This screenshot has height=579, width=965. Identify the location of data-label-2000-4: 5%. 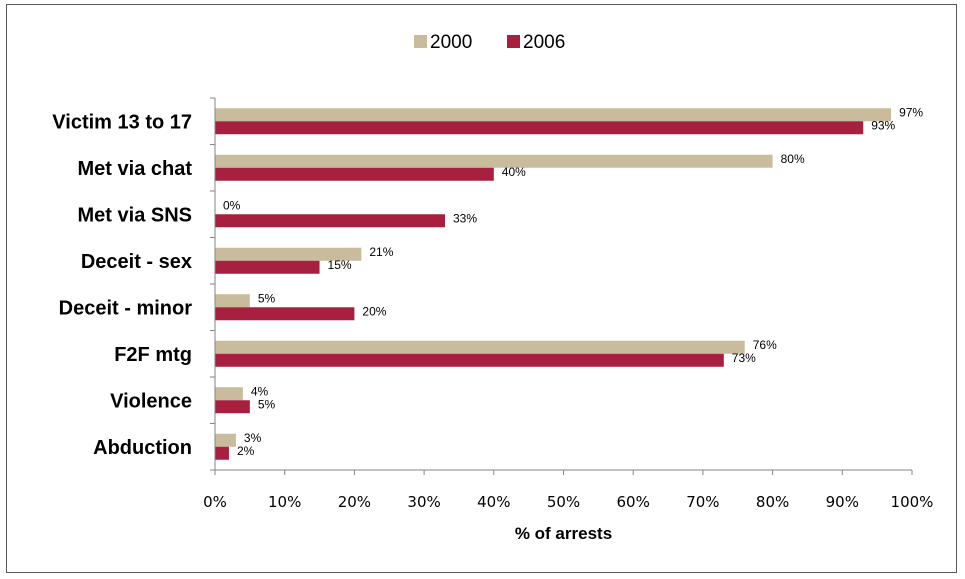
(267, 298).